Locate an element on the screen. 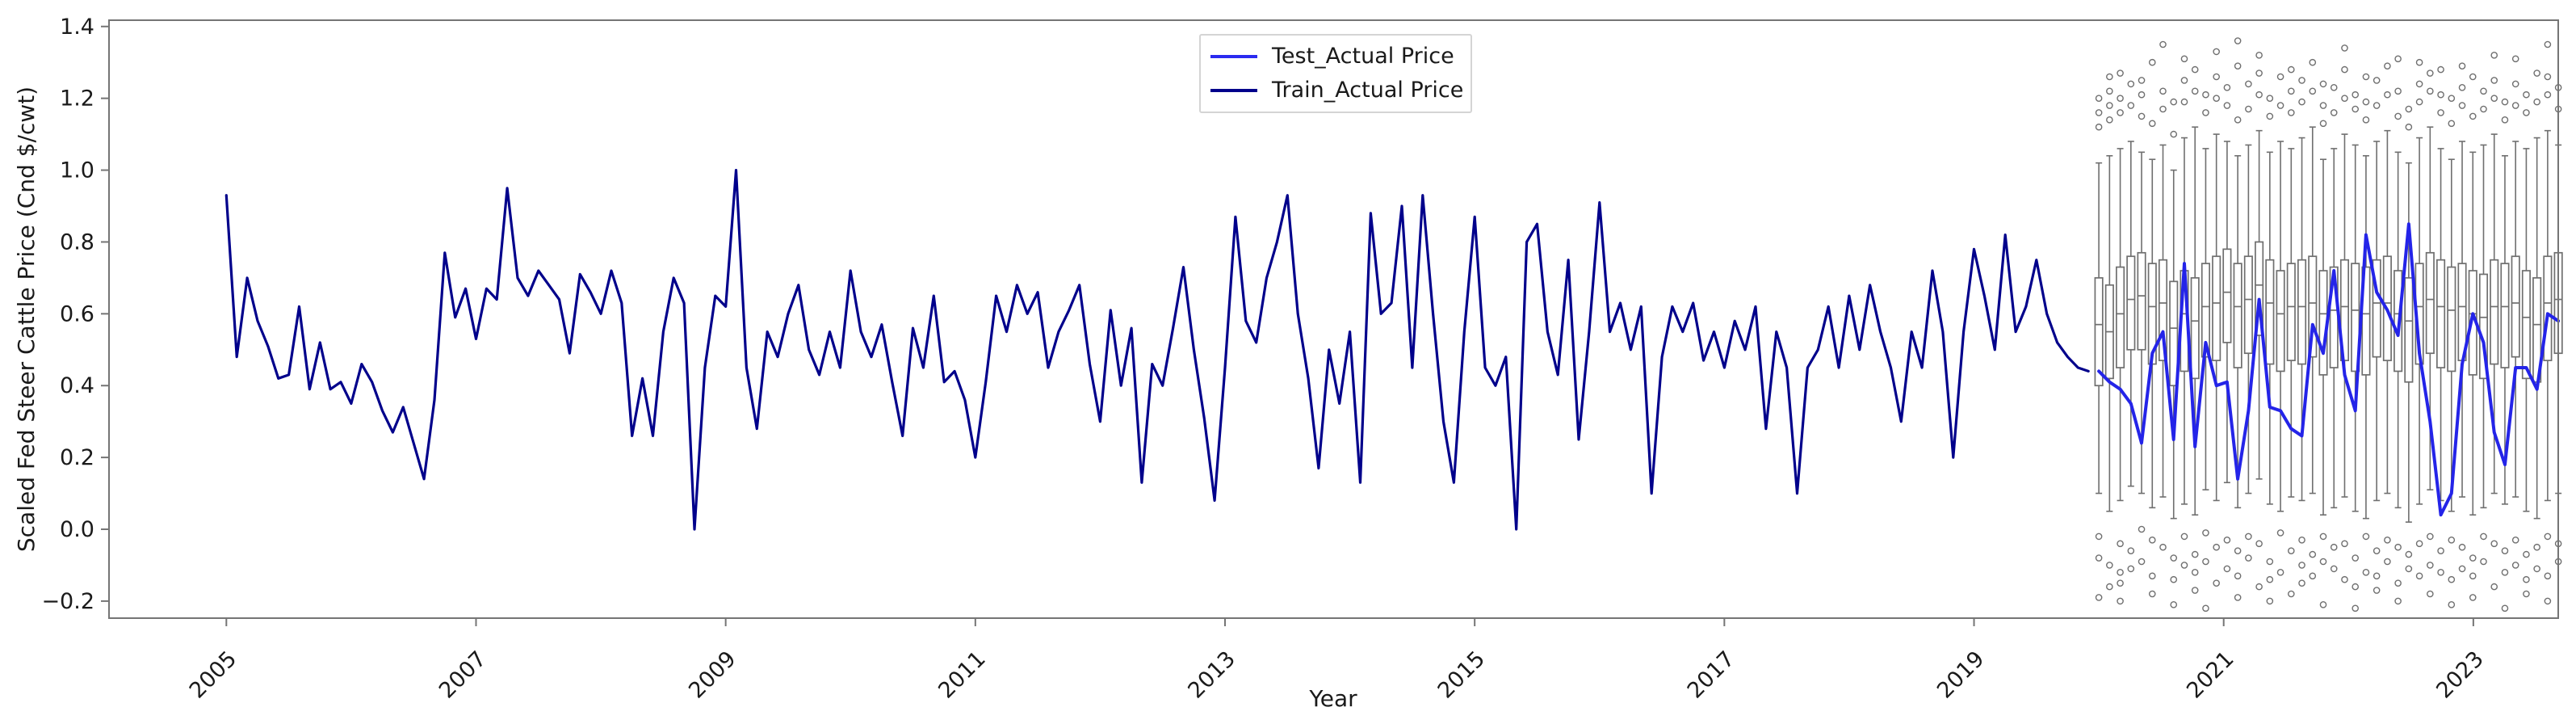 This screenshot has width=2576, height=724. legend-item-test: Test_Actual Price is located at coordinates (1335, 56).